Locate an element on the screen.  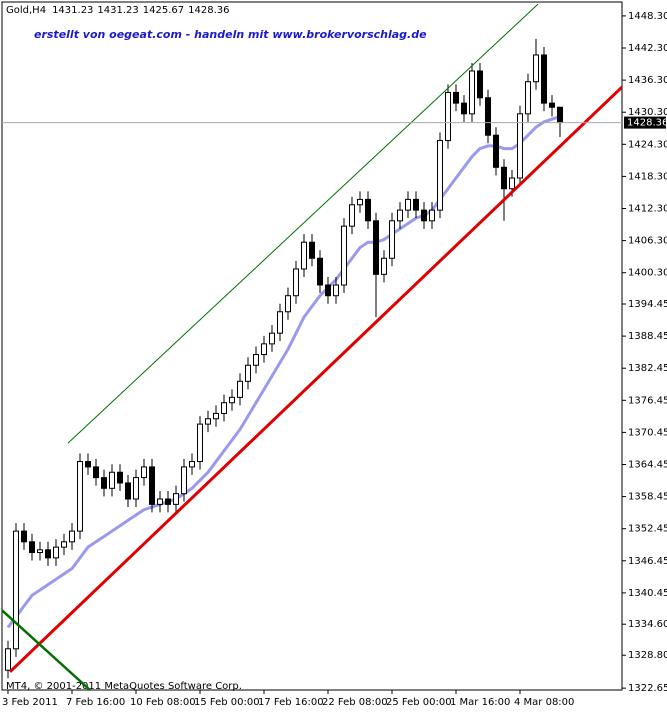
header: Gold,H4 1431.23 1431.23 1425.67 1428.36 is located at coordinates (118, 10).